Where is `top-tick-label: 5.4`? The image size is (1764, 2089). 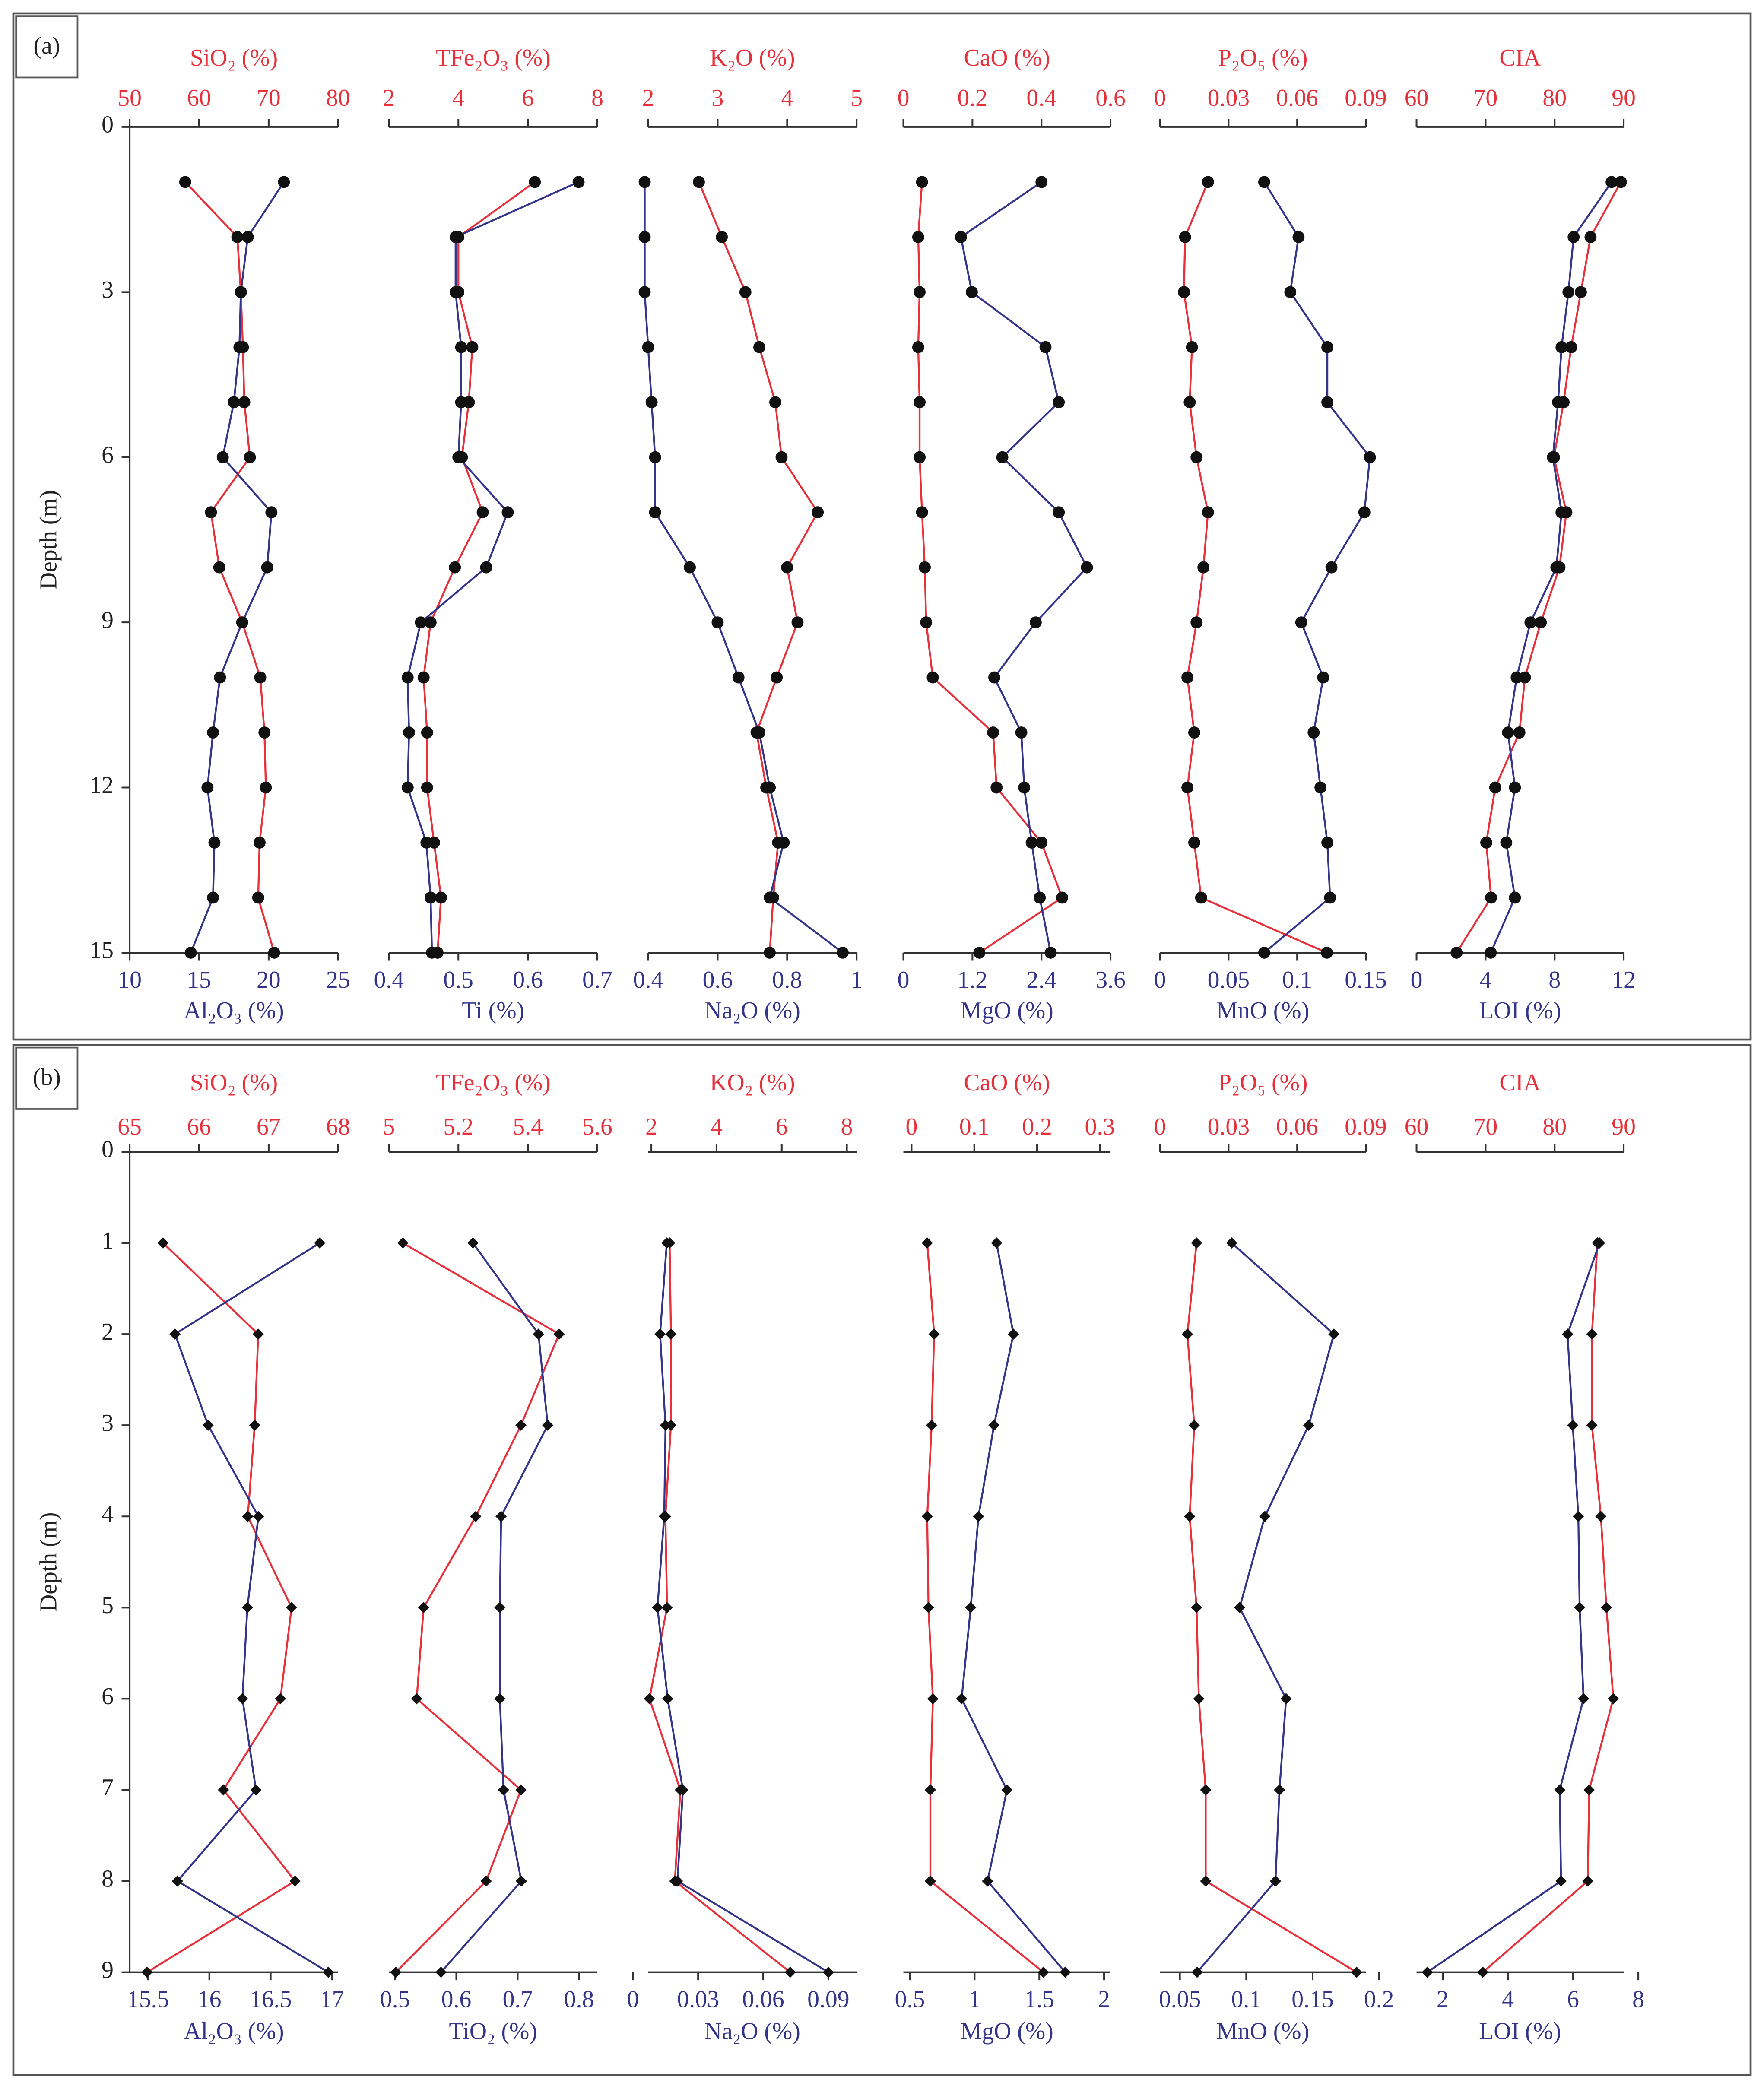 top-tick-label: 5.4 is located at coordinates (528, 1126).